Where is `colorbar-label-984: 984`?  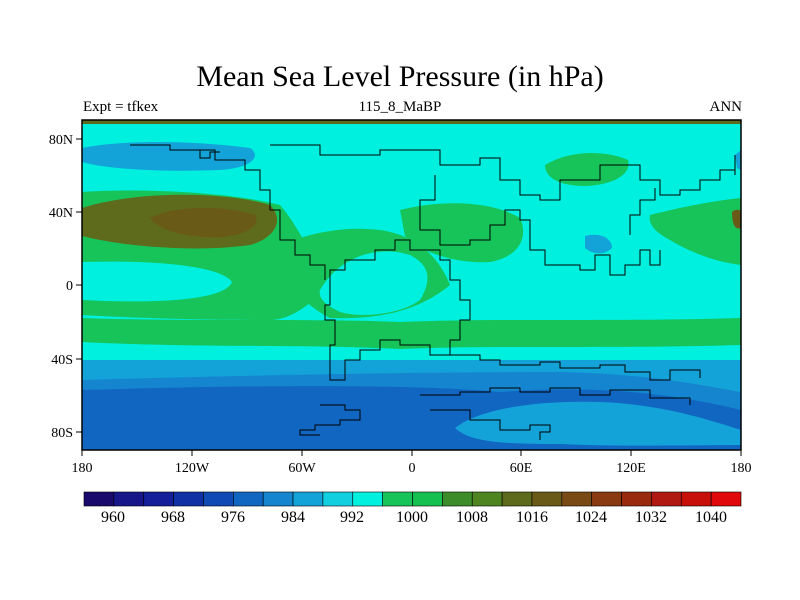
colorbar-label-984: 984 is located at coordinates (293, 517).